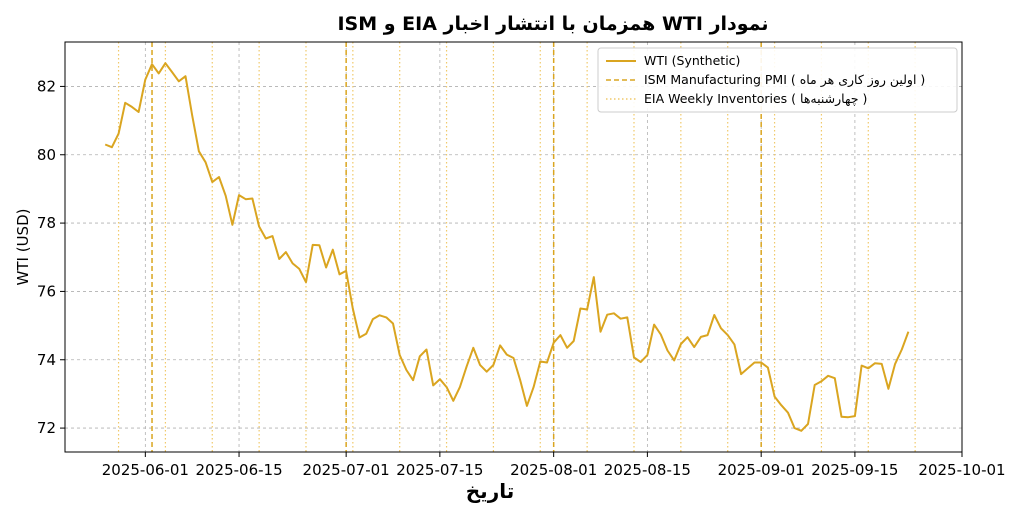 The image size is (1024, 512). I want to click on legend-box, so click(777, 80).